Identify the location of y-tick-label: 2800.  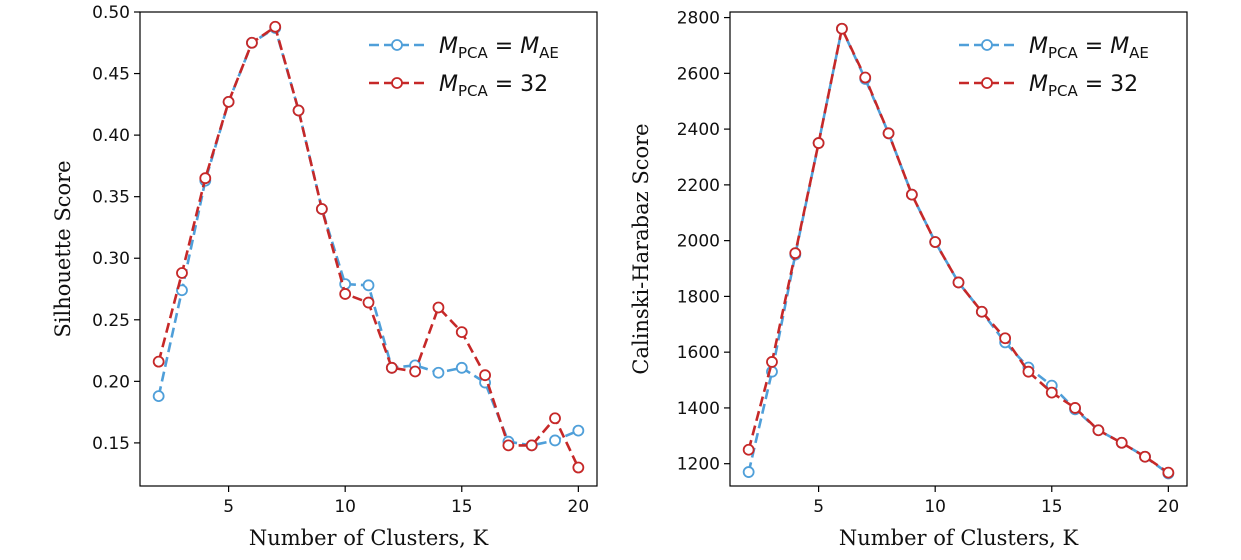
(698, 19).